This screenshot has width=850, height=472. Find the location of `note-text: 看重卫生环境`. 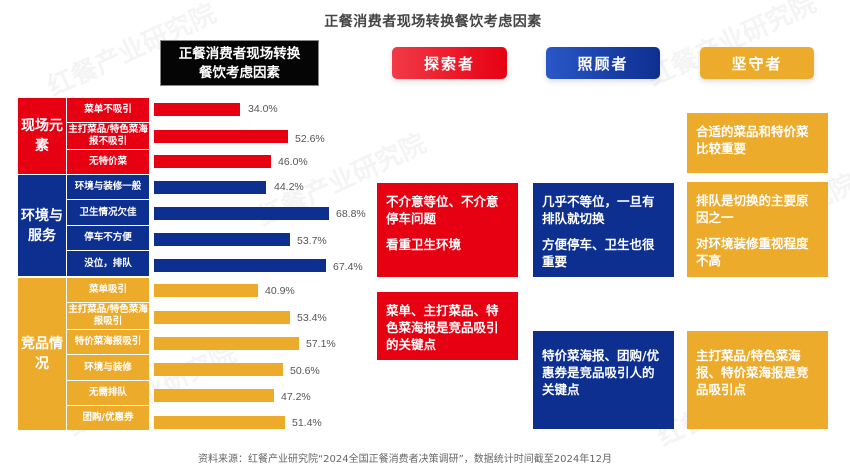

note-text: 看重卫生环境 is located at coordinates (424, 244).